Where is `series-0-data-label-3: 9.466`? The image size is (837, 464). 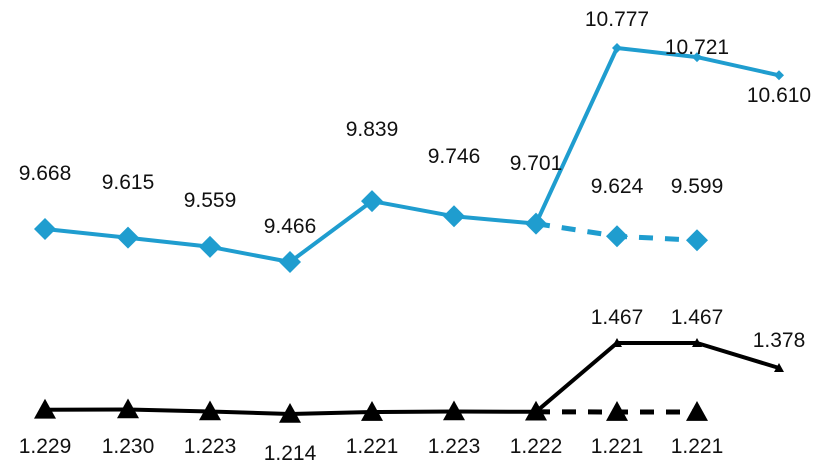
series-0-data-label-3: 9.466 is located at coordinates (290, 226).